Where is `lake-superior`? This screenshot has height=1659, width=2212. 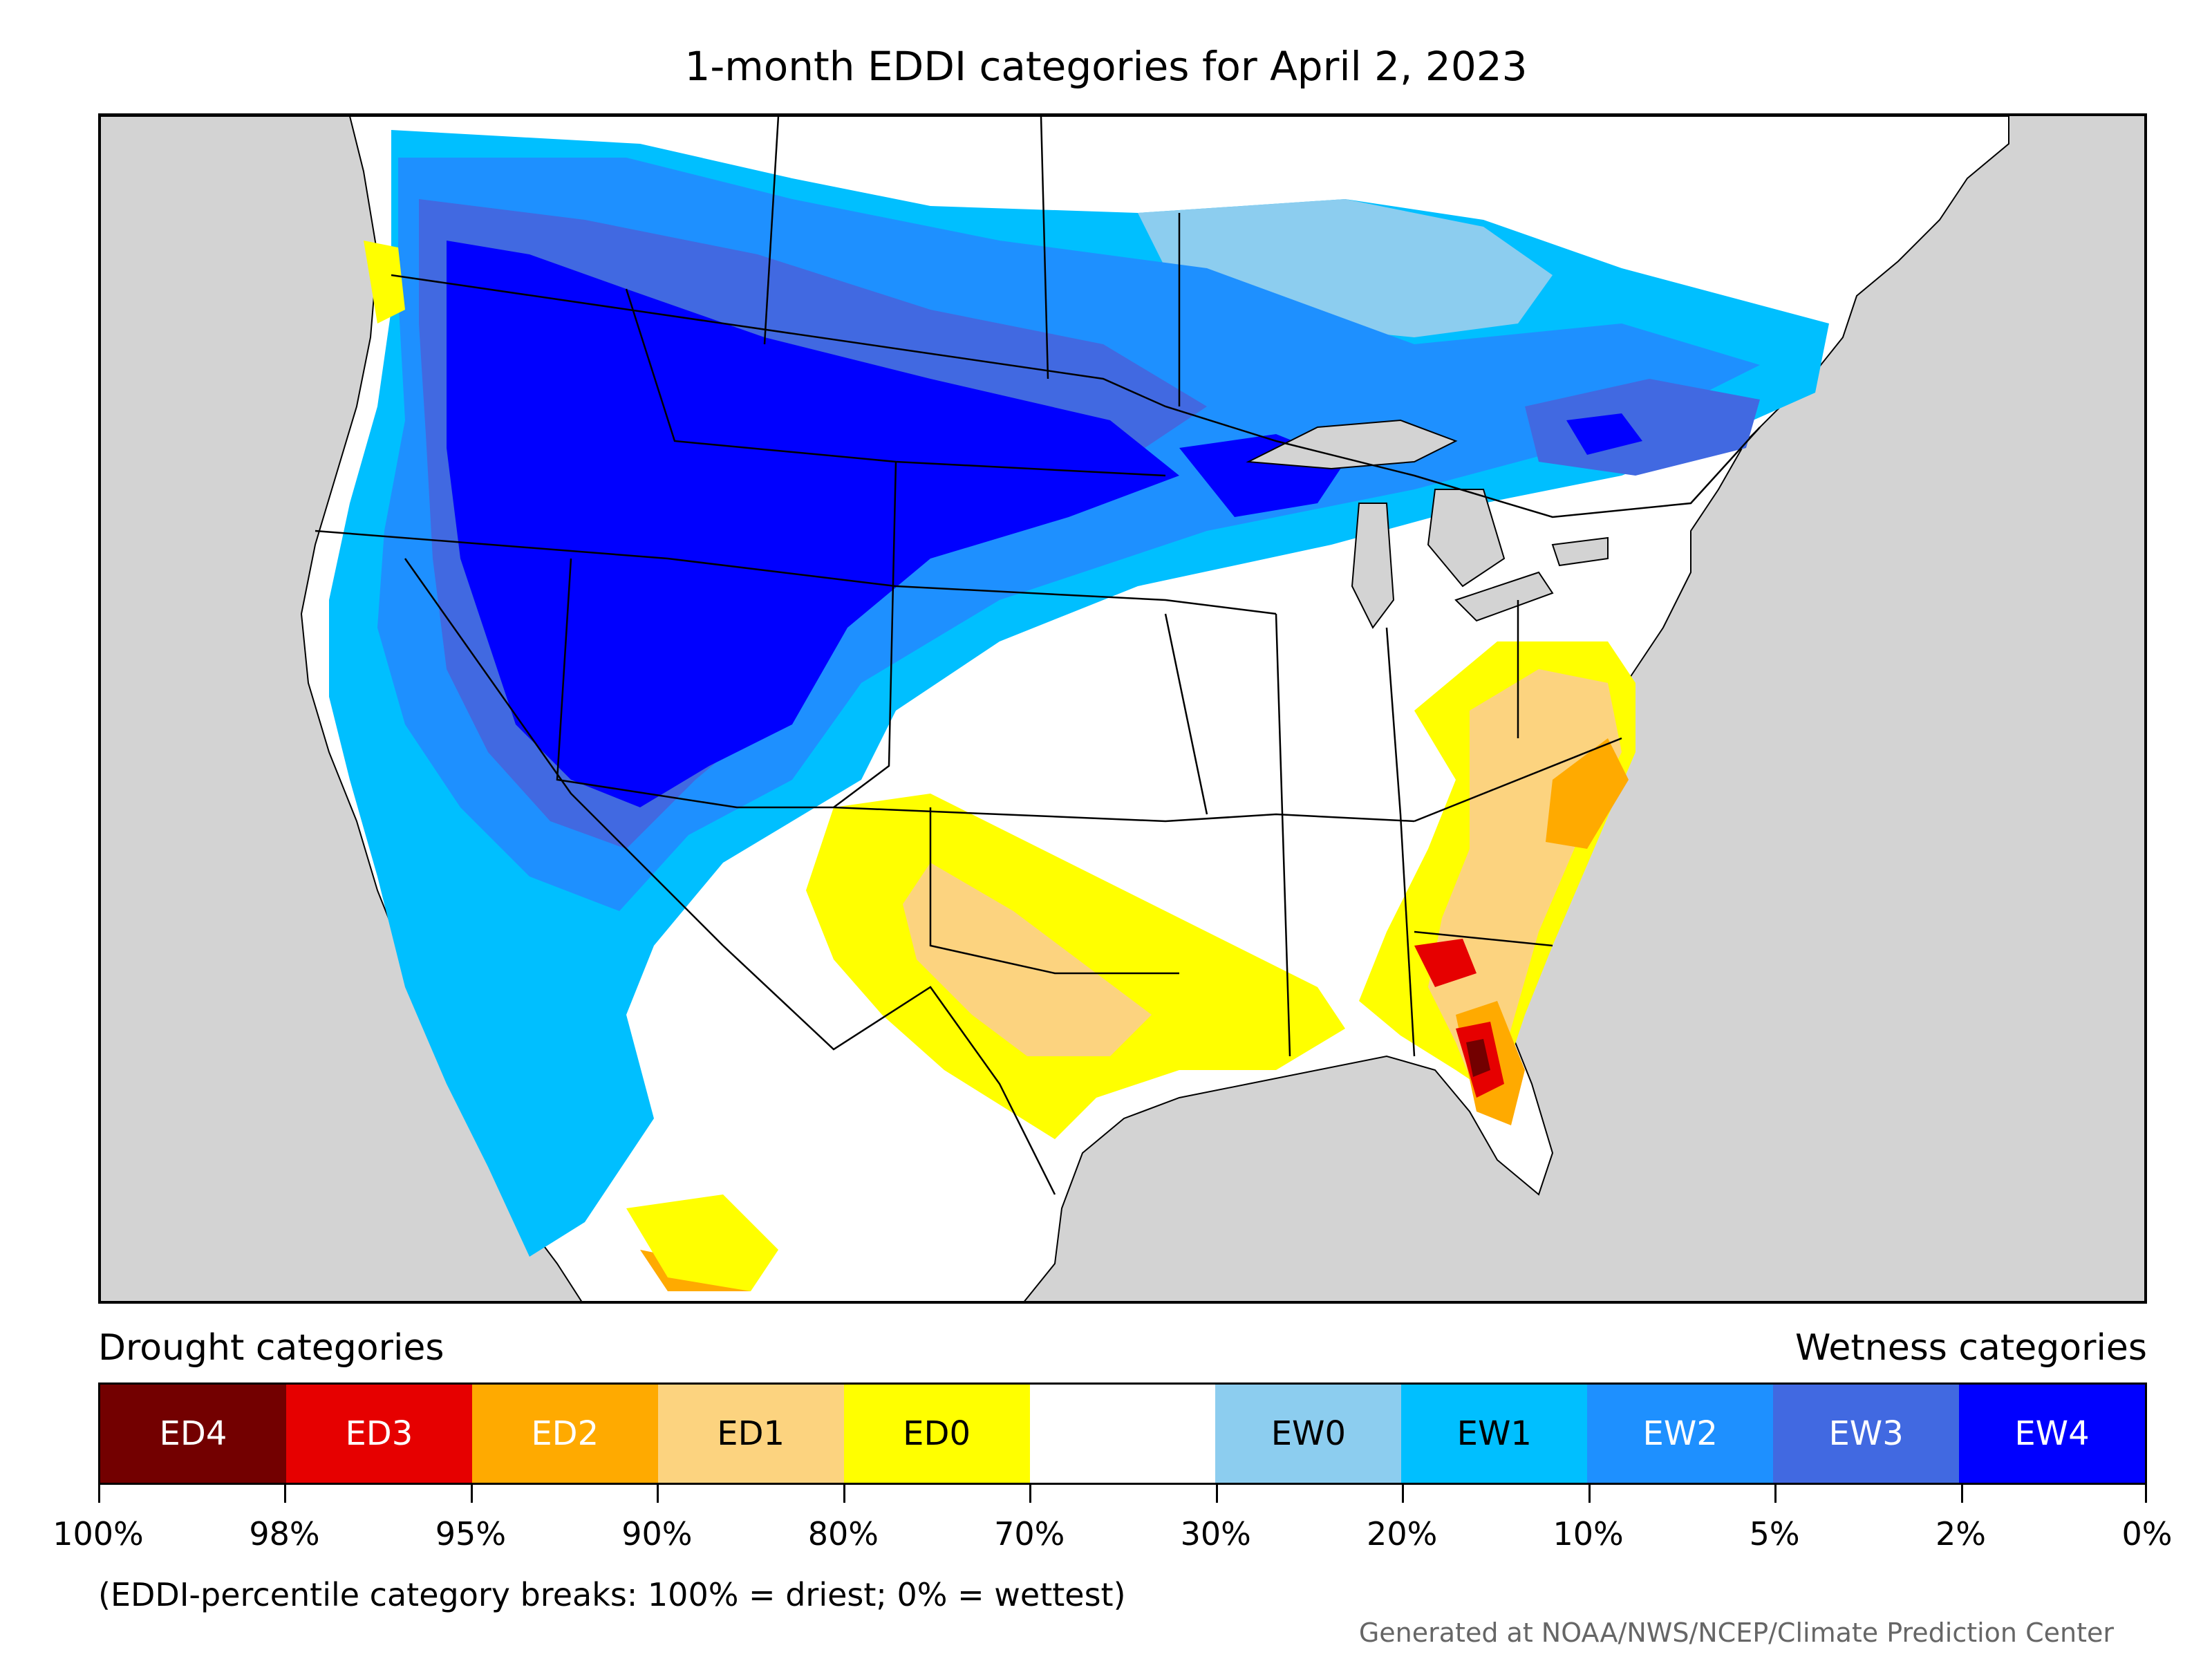 lake-superior is located at coordinates (1352, 445).